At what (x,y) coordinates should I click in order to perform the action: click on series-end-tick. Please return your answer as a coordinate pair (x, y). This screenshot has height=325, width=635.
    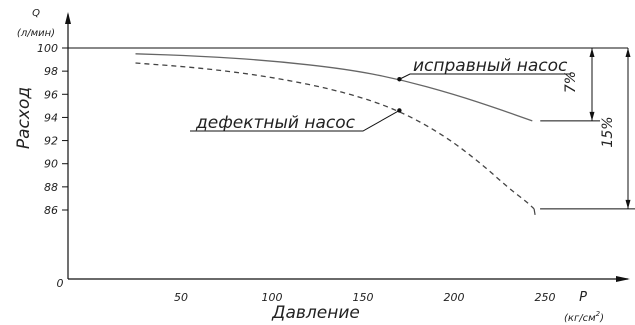
    Looking at the image, I should click on (534, 211).